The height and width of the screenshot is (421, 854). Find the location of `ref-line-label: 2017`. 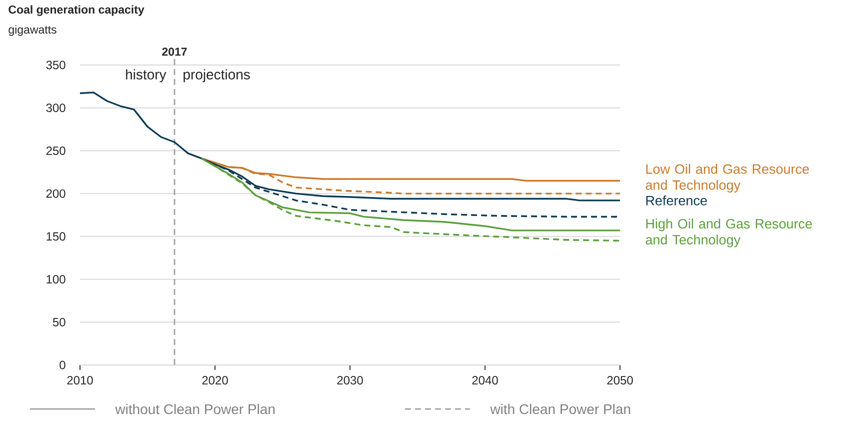

ref-line-label: 2017 is located at coordinates (174, 52).